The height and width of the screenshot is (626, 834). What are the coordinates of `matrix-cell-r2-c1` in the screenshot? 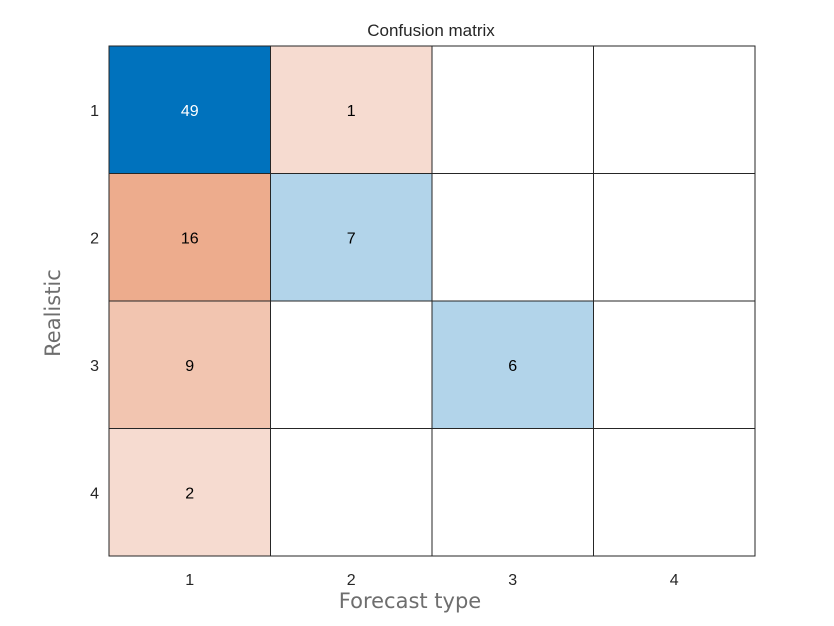 It's located at (189, 237).